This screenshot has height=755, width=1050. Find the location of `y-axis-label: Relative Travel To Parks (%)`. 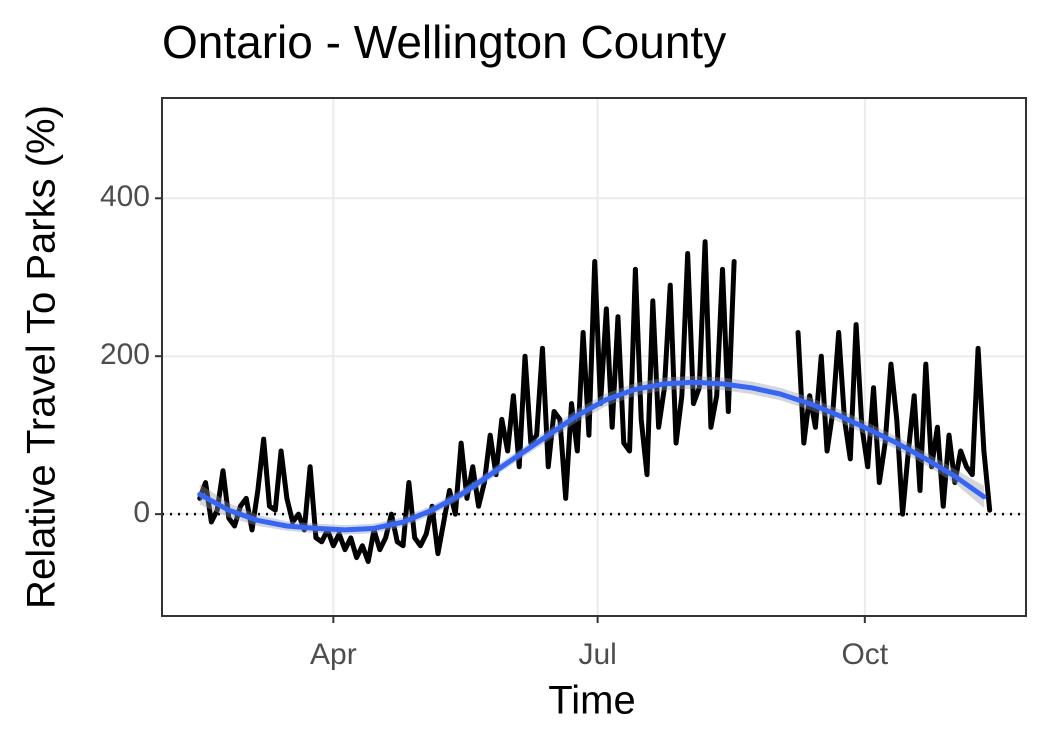

y-axis-label: Relative Travel To Parks (%) is located at coordinates (42, 357).